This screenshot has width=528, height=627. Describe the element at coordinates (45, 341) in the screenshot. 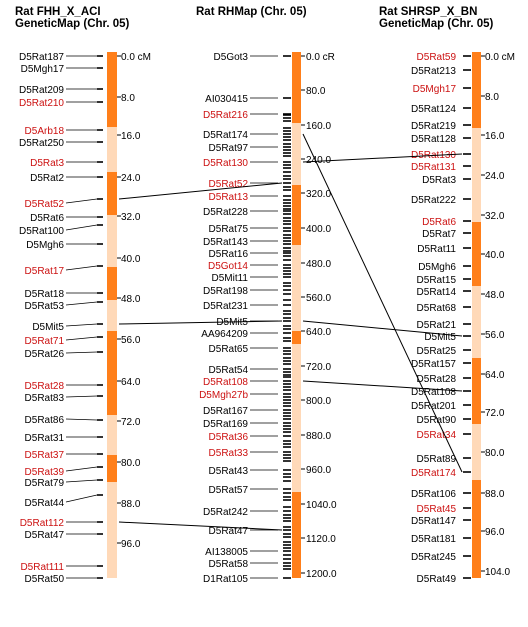

I see `fhh-marker-label: D5Rat71` at that location.